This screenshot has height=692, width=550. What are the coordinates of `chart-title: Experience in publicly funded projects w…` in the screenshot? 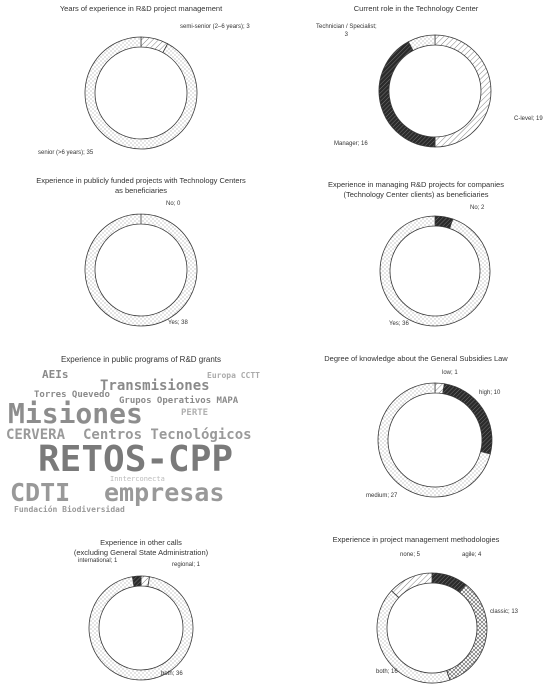 It's located at (141, 185).